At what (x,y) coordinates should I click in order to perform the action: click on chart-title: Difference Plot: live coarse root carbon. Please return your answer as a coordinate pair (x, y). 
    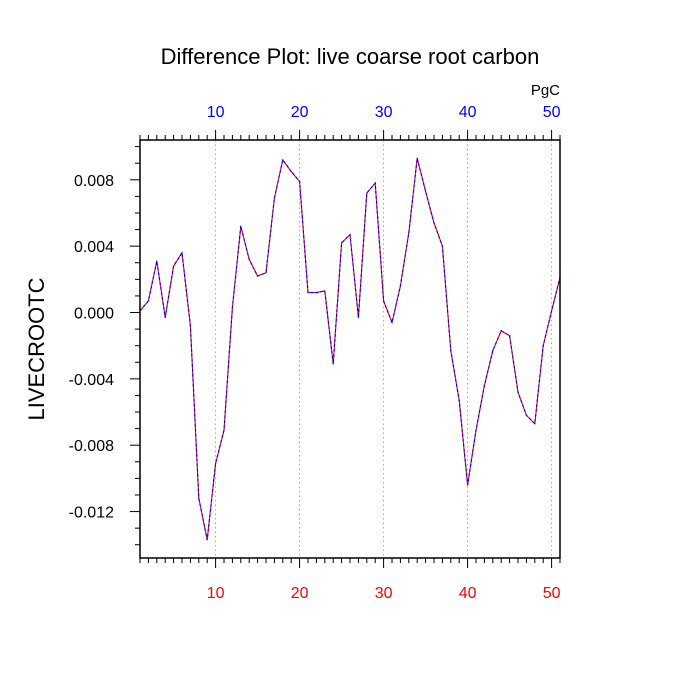
    Looking at the image, I should click on (350, 56).